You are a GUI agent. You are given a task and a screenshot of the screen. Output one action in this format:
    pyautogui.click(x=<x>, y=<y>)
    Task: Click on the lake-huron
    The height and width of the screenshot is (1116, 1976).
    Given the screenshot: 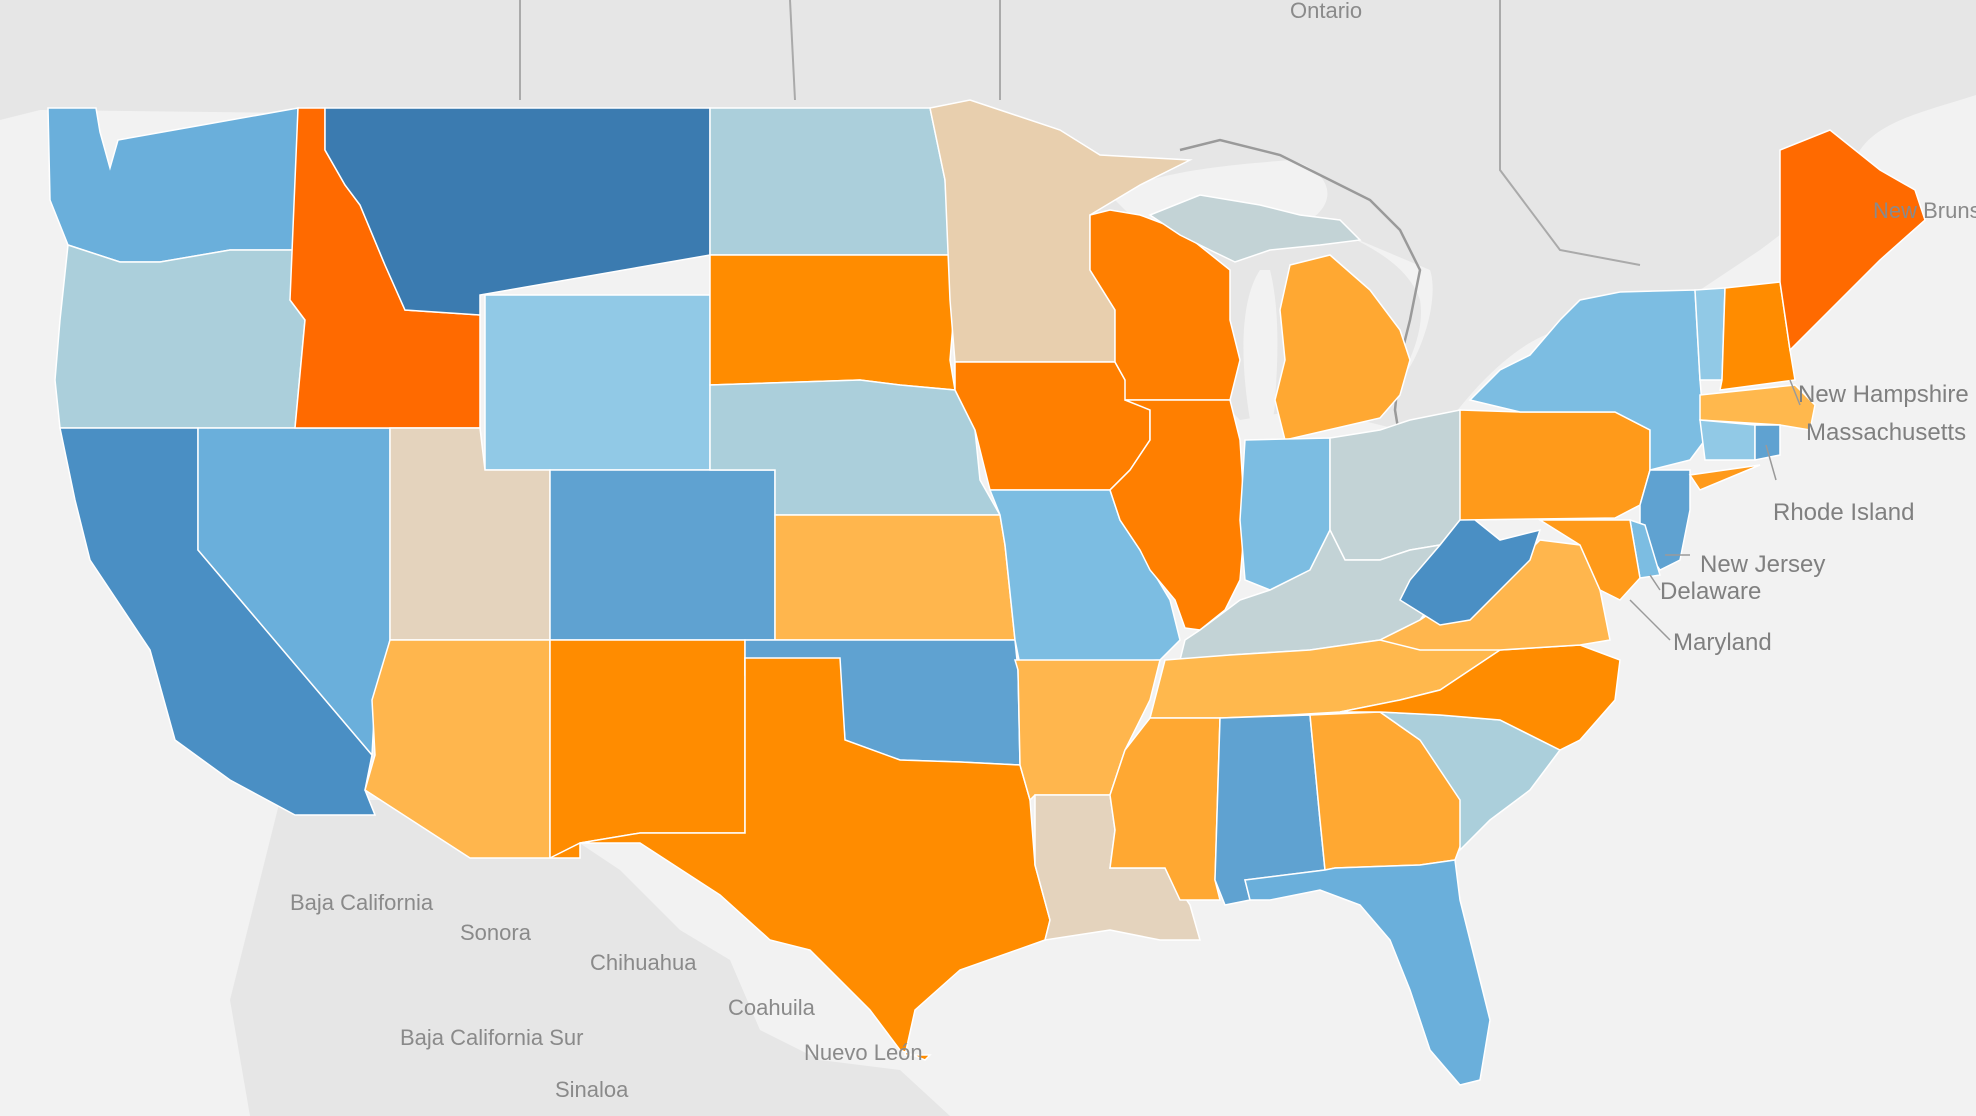 What is the action you would take?
    pyautogui.click(x=1384, y=305)
    